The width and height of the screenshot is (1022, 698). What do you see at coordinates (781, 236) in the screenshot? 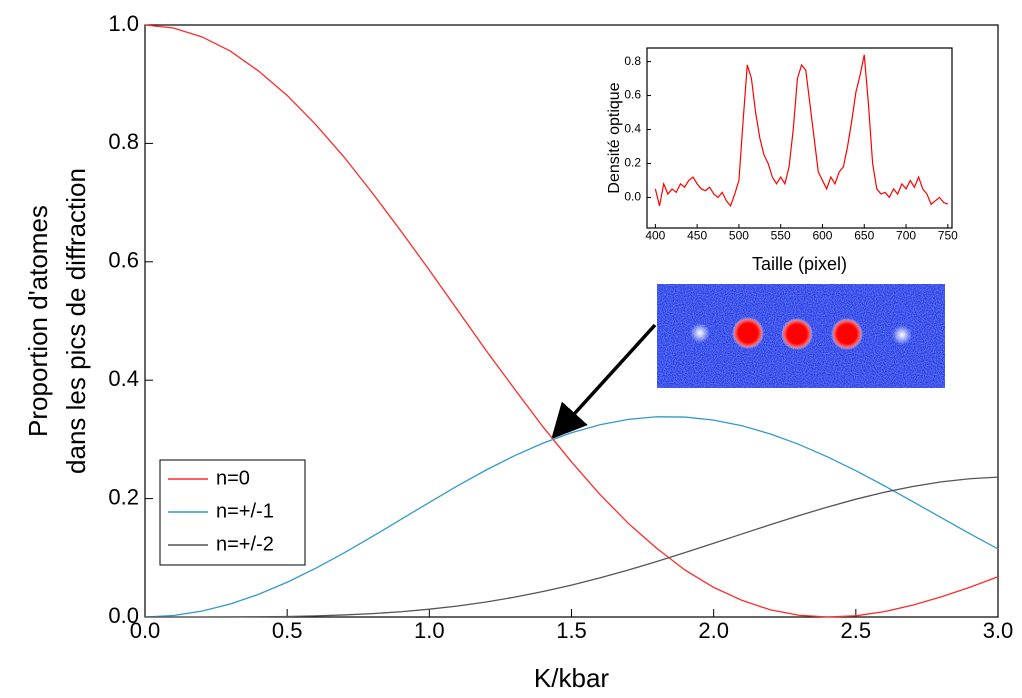
I see `x-tick-label: 550` at bounding box center [781, 236].